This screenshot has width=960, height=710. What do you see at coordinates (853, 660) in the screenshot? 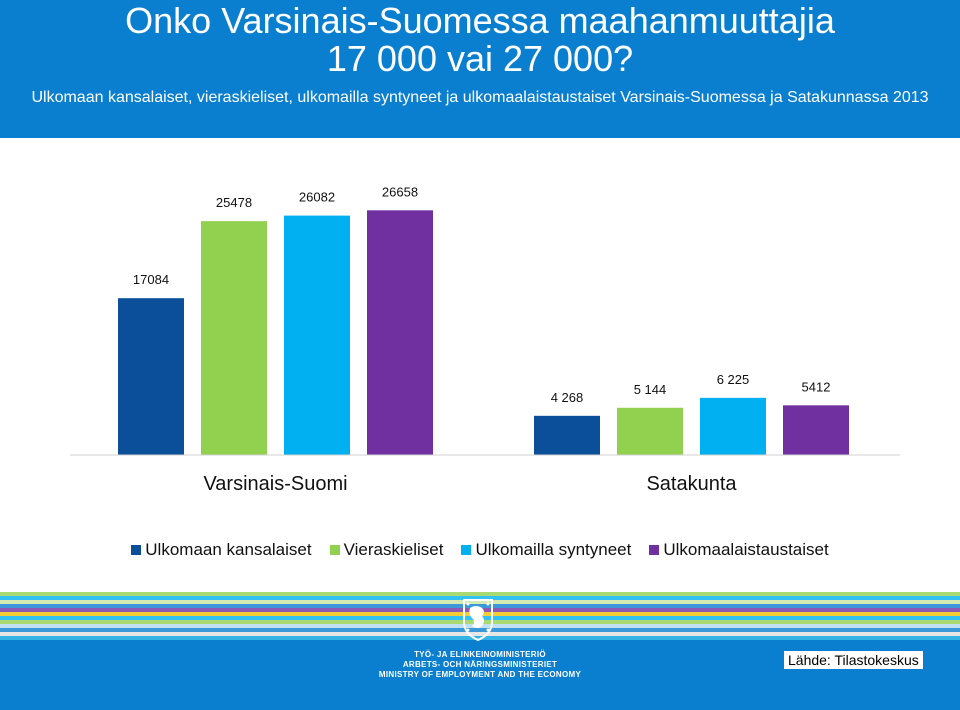
I see `source-note: Lähde: Tilastokeskus` at bounding box center [853, 660].